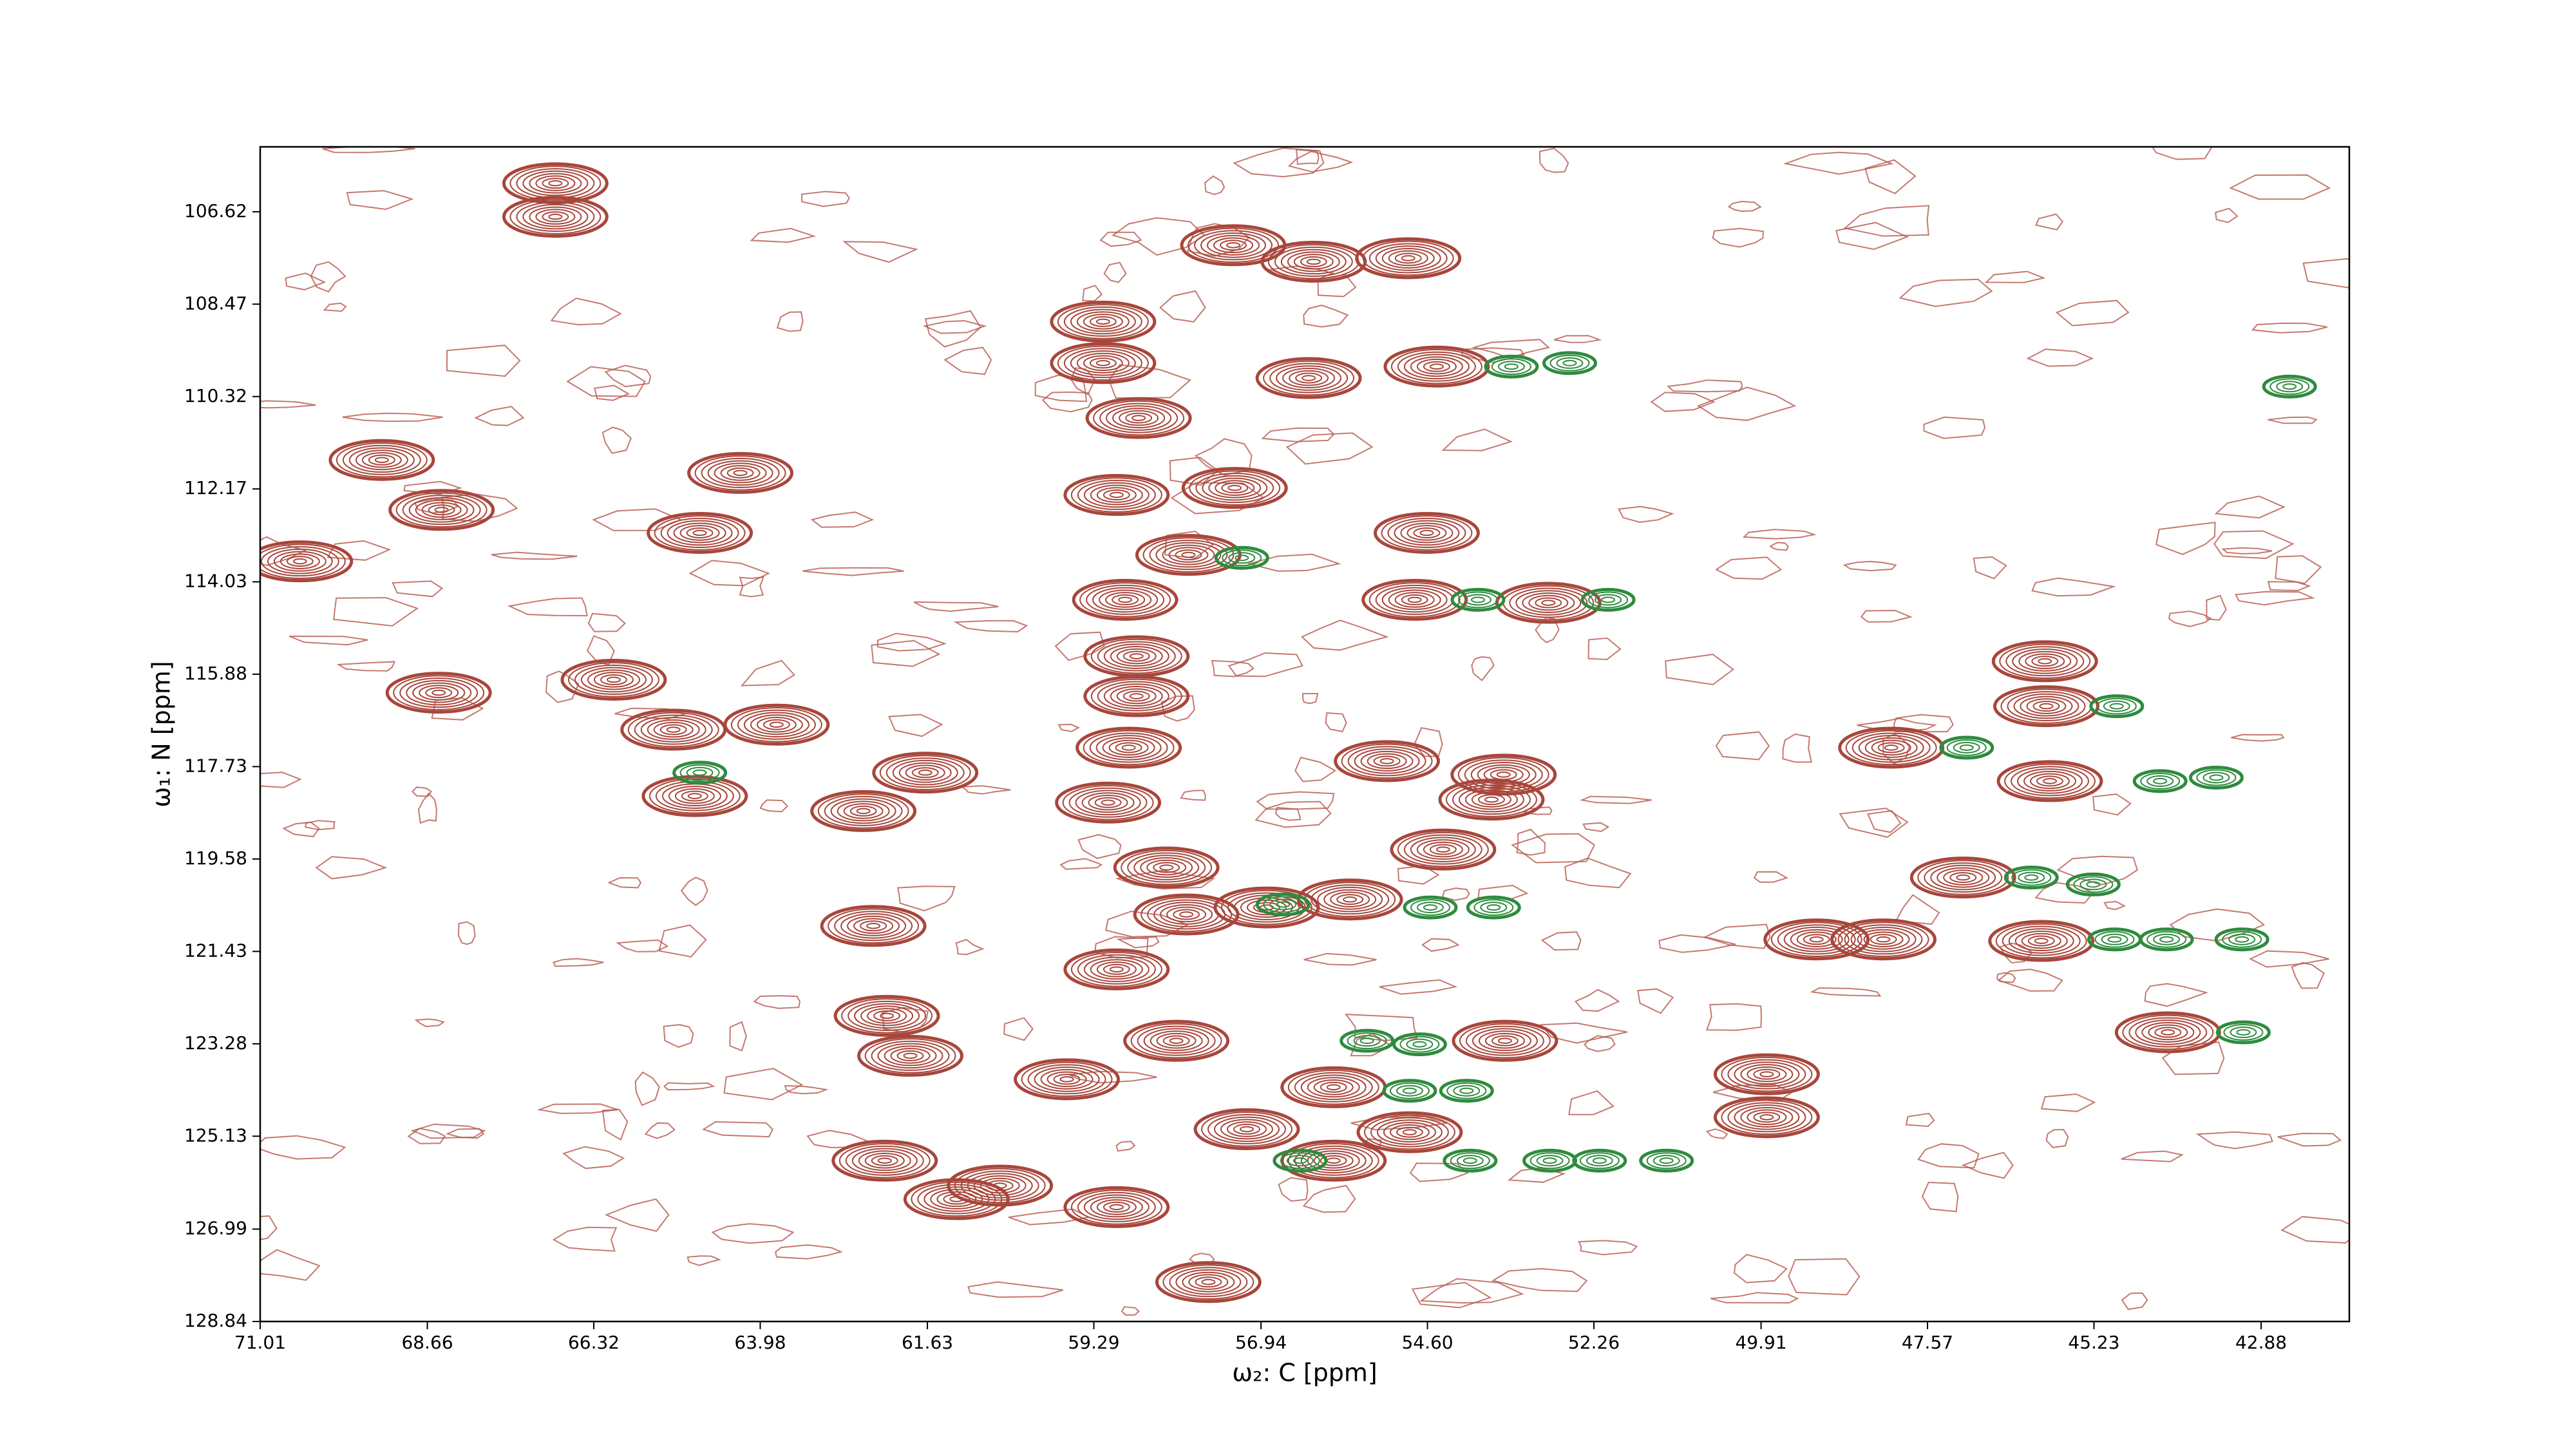 This screenshot has height=1449, width=2576. I want to click on y-tick-label: 125.13, so click(215, 1135).